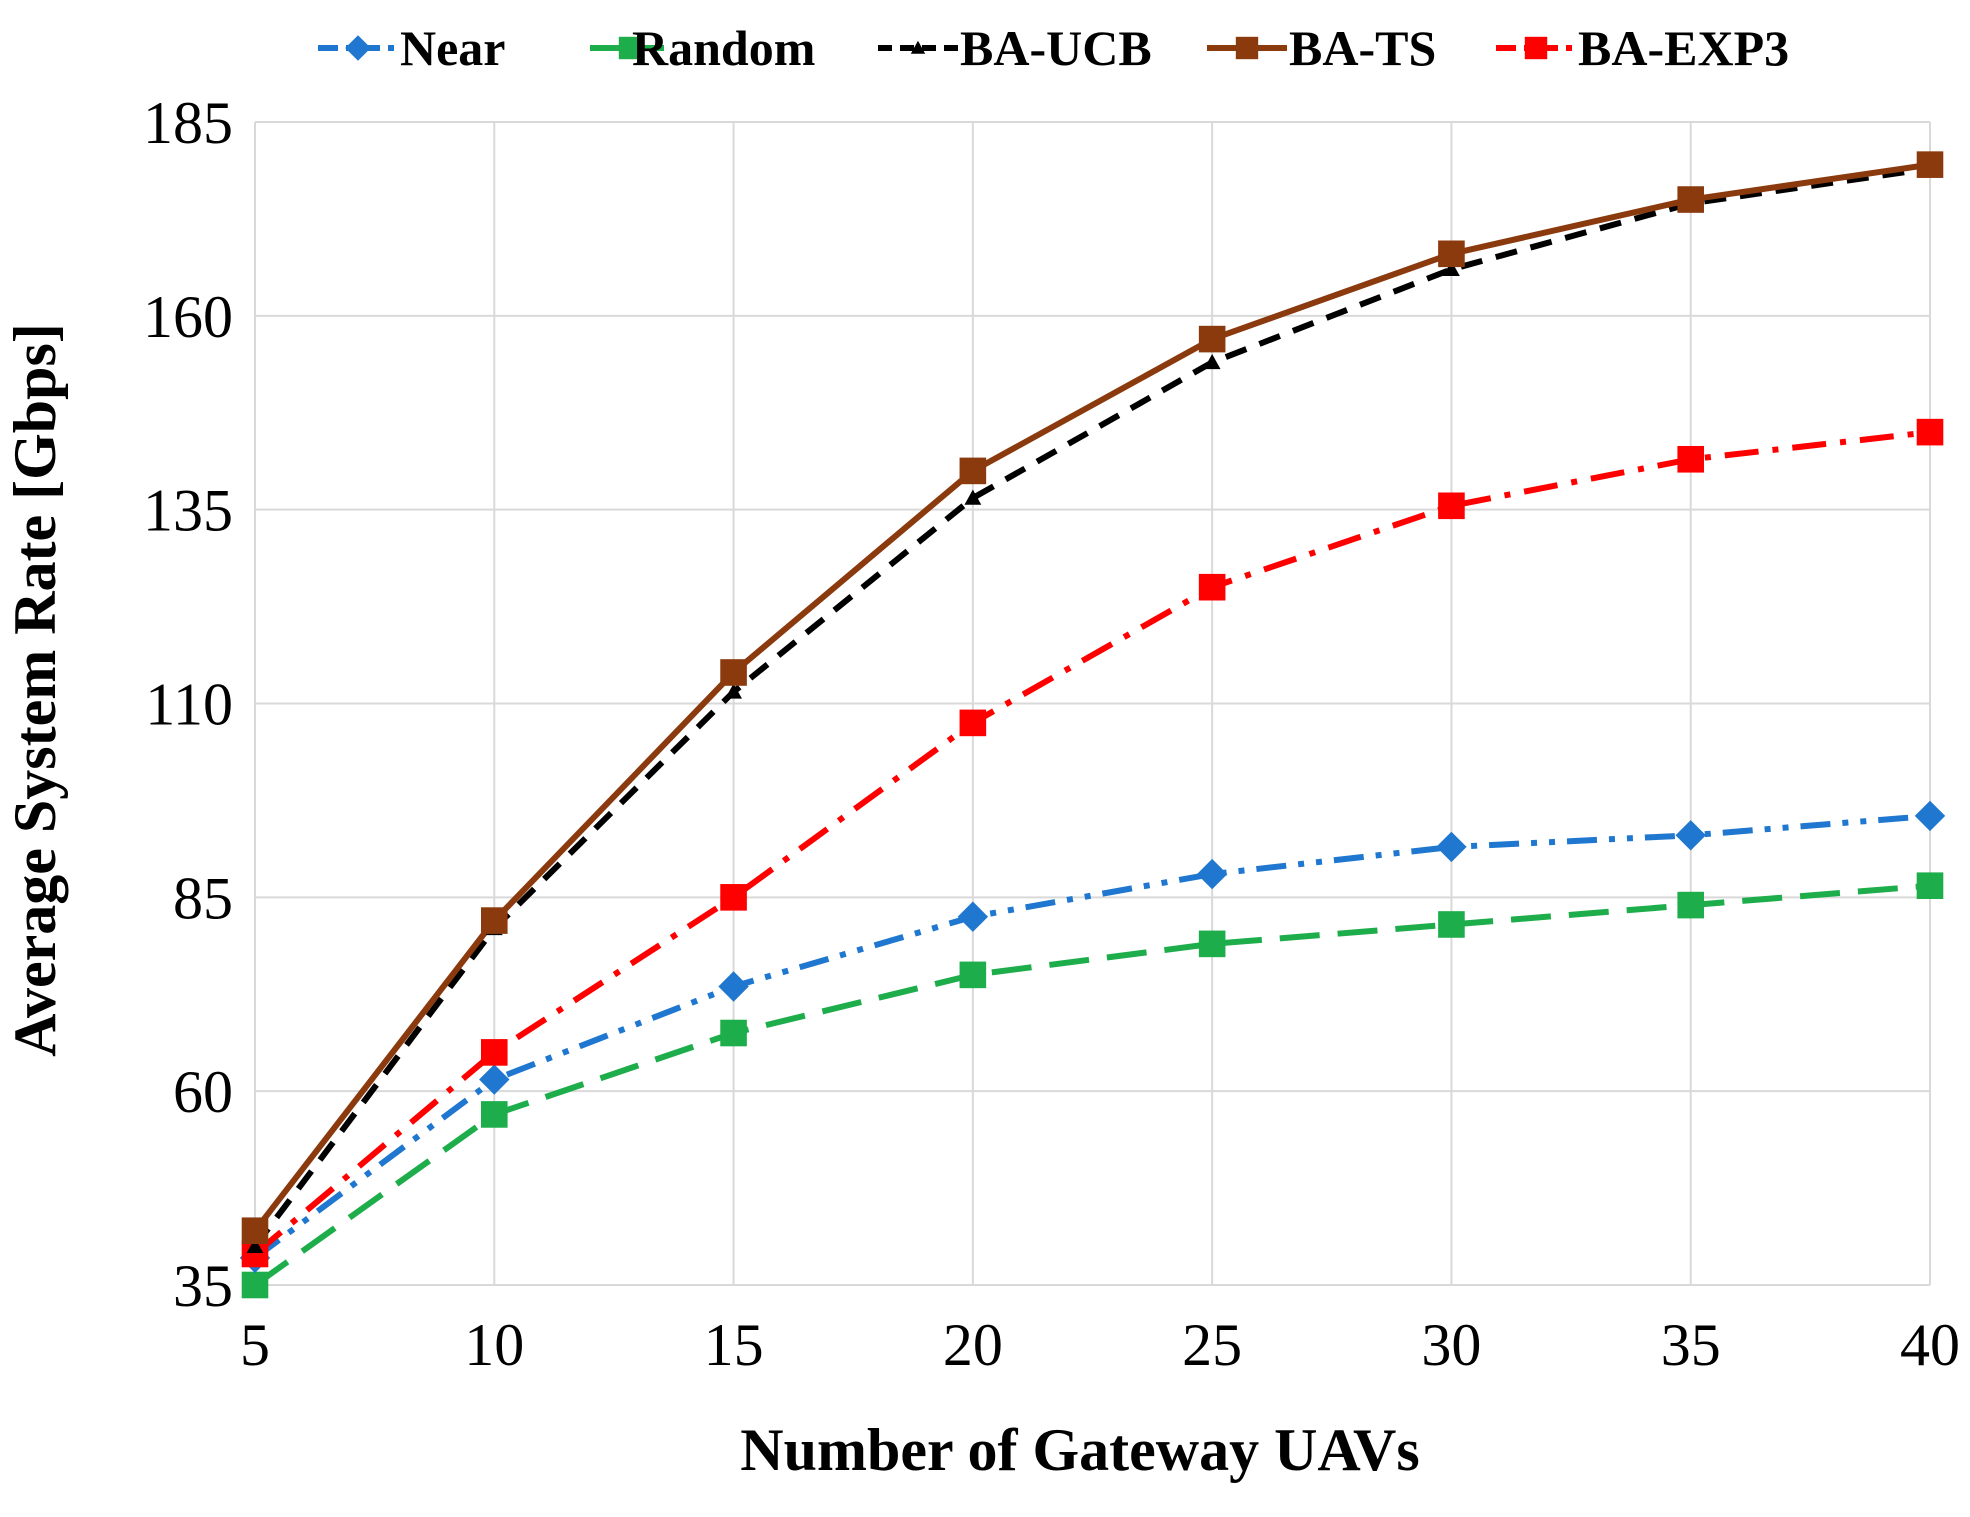 This screenshot has height=1517, width=1970. What do you see at coordinates (188, 511) in the screenshot?
I see `y-tick-label: 135` at bounding box center [188, 511].